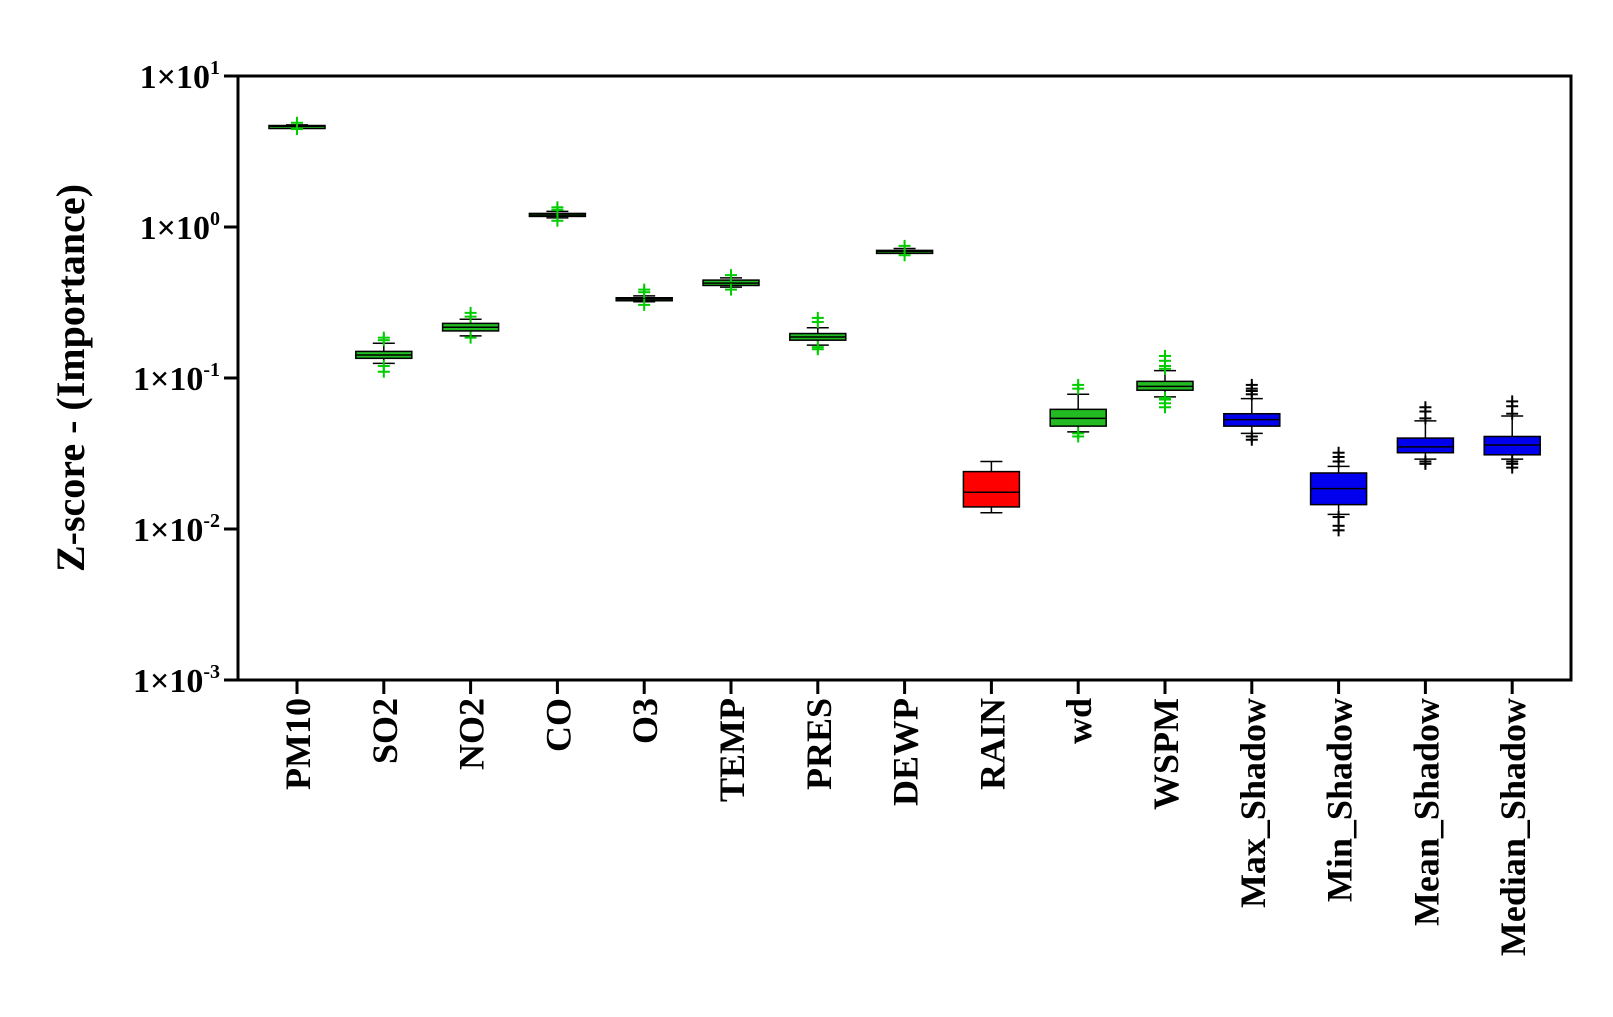 This screenshot has height=1017, width=1613. I want to click on x-tick-label-wd: wd, so click(1079, 721).